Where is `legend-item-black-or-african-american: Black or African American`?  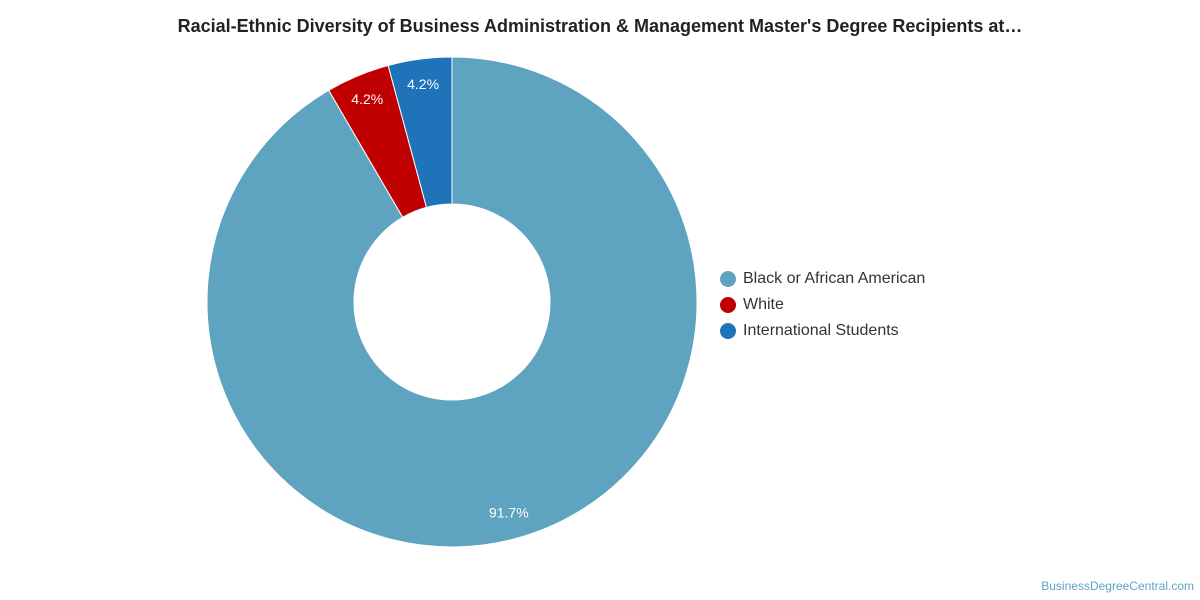 legend-item-black-or-african-american: Black or African American is located at coordinates (822, 279).